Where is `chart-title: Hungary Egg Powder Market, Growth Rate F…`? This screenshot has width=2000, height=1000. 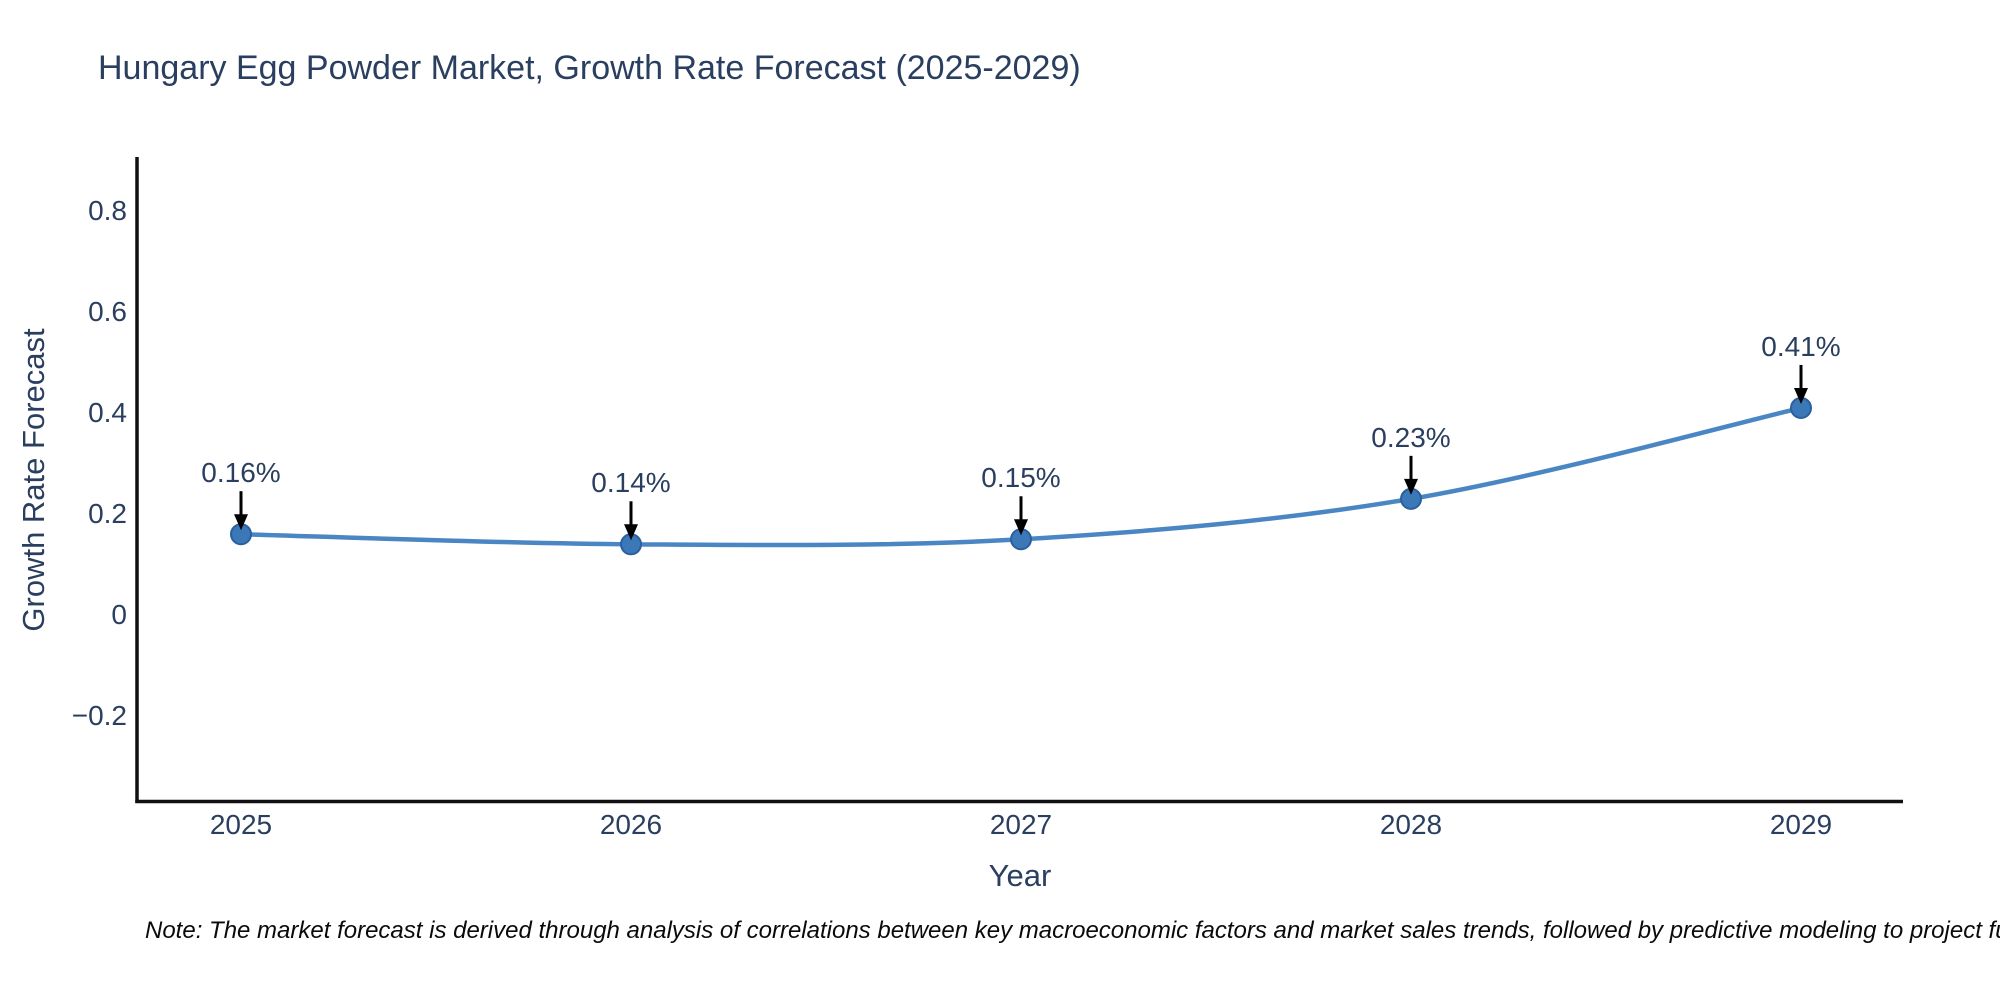 chart-title: Hungary Egg Powder Market, Growth Rate F… is located at coordinates (589, 68).